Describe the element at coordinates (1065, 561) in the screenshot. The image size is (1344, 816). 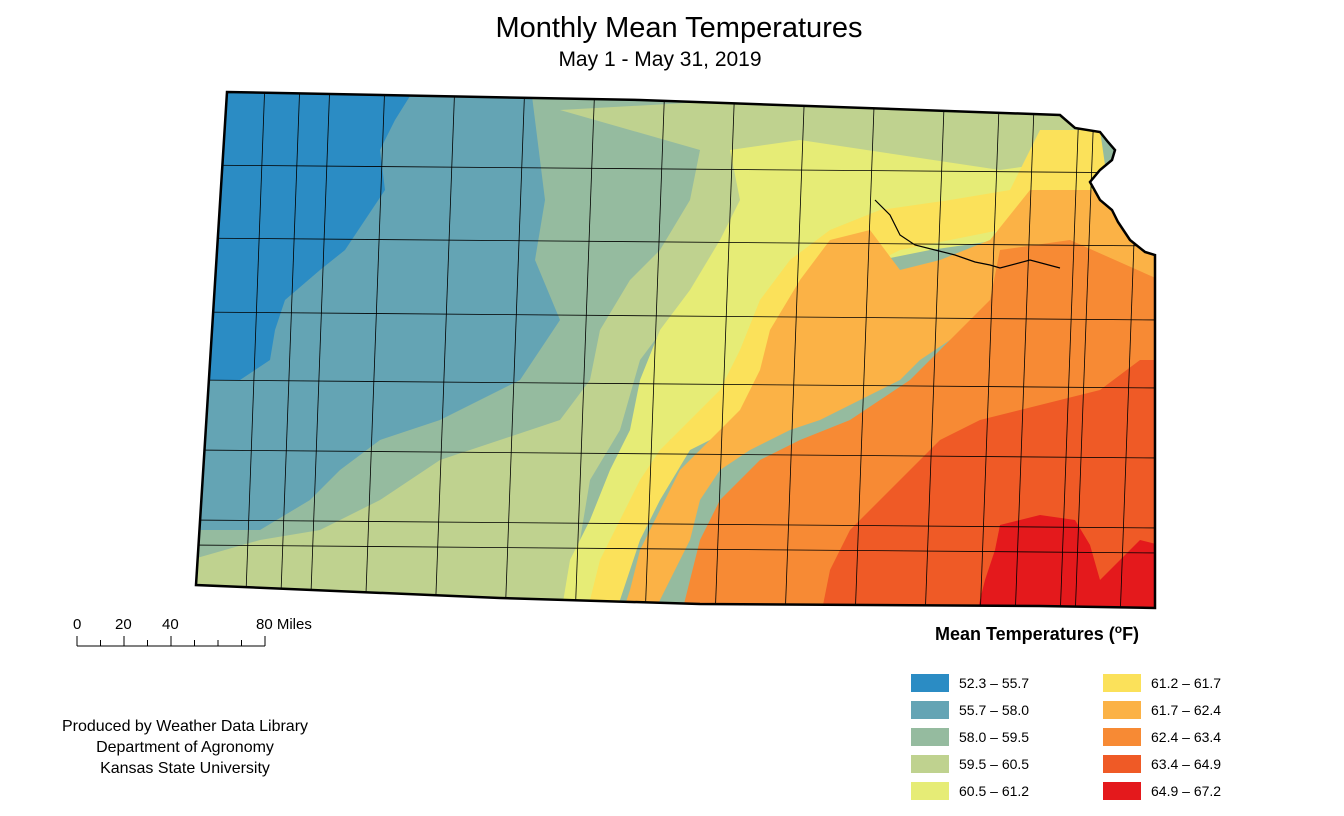
I see `zone-64.9-67.2` at that location.